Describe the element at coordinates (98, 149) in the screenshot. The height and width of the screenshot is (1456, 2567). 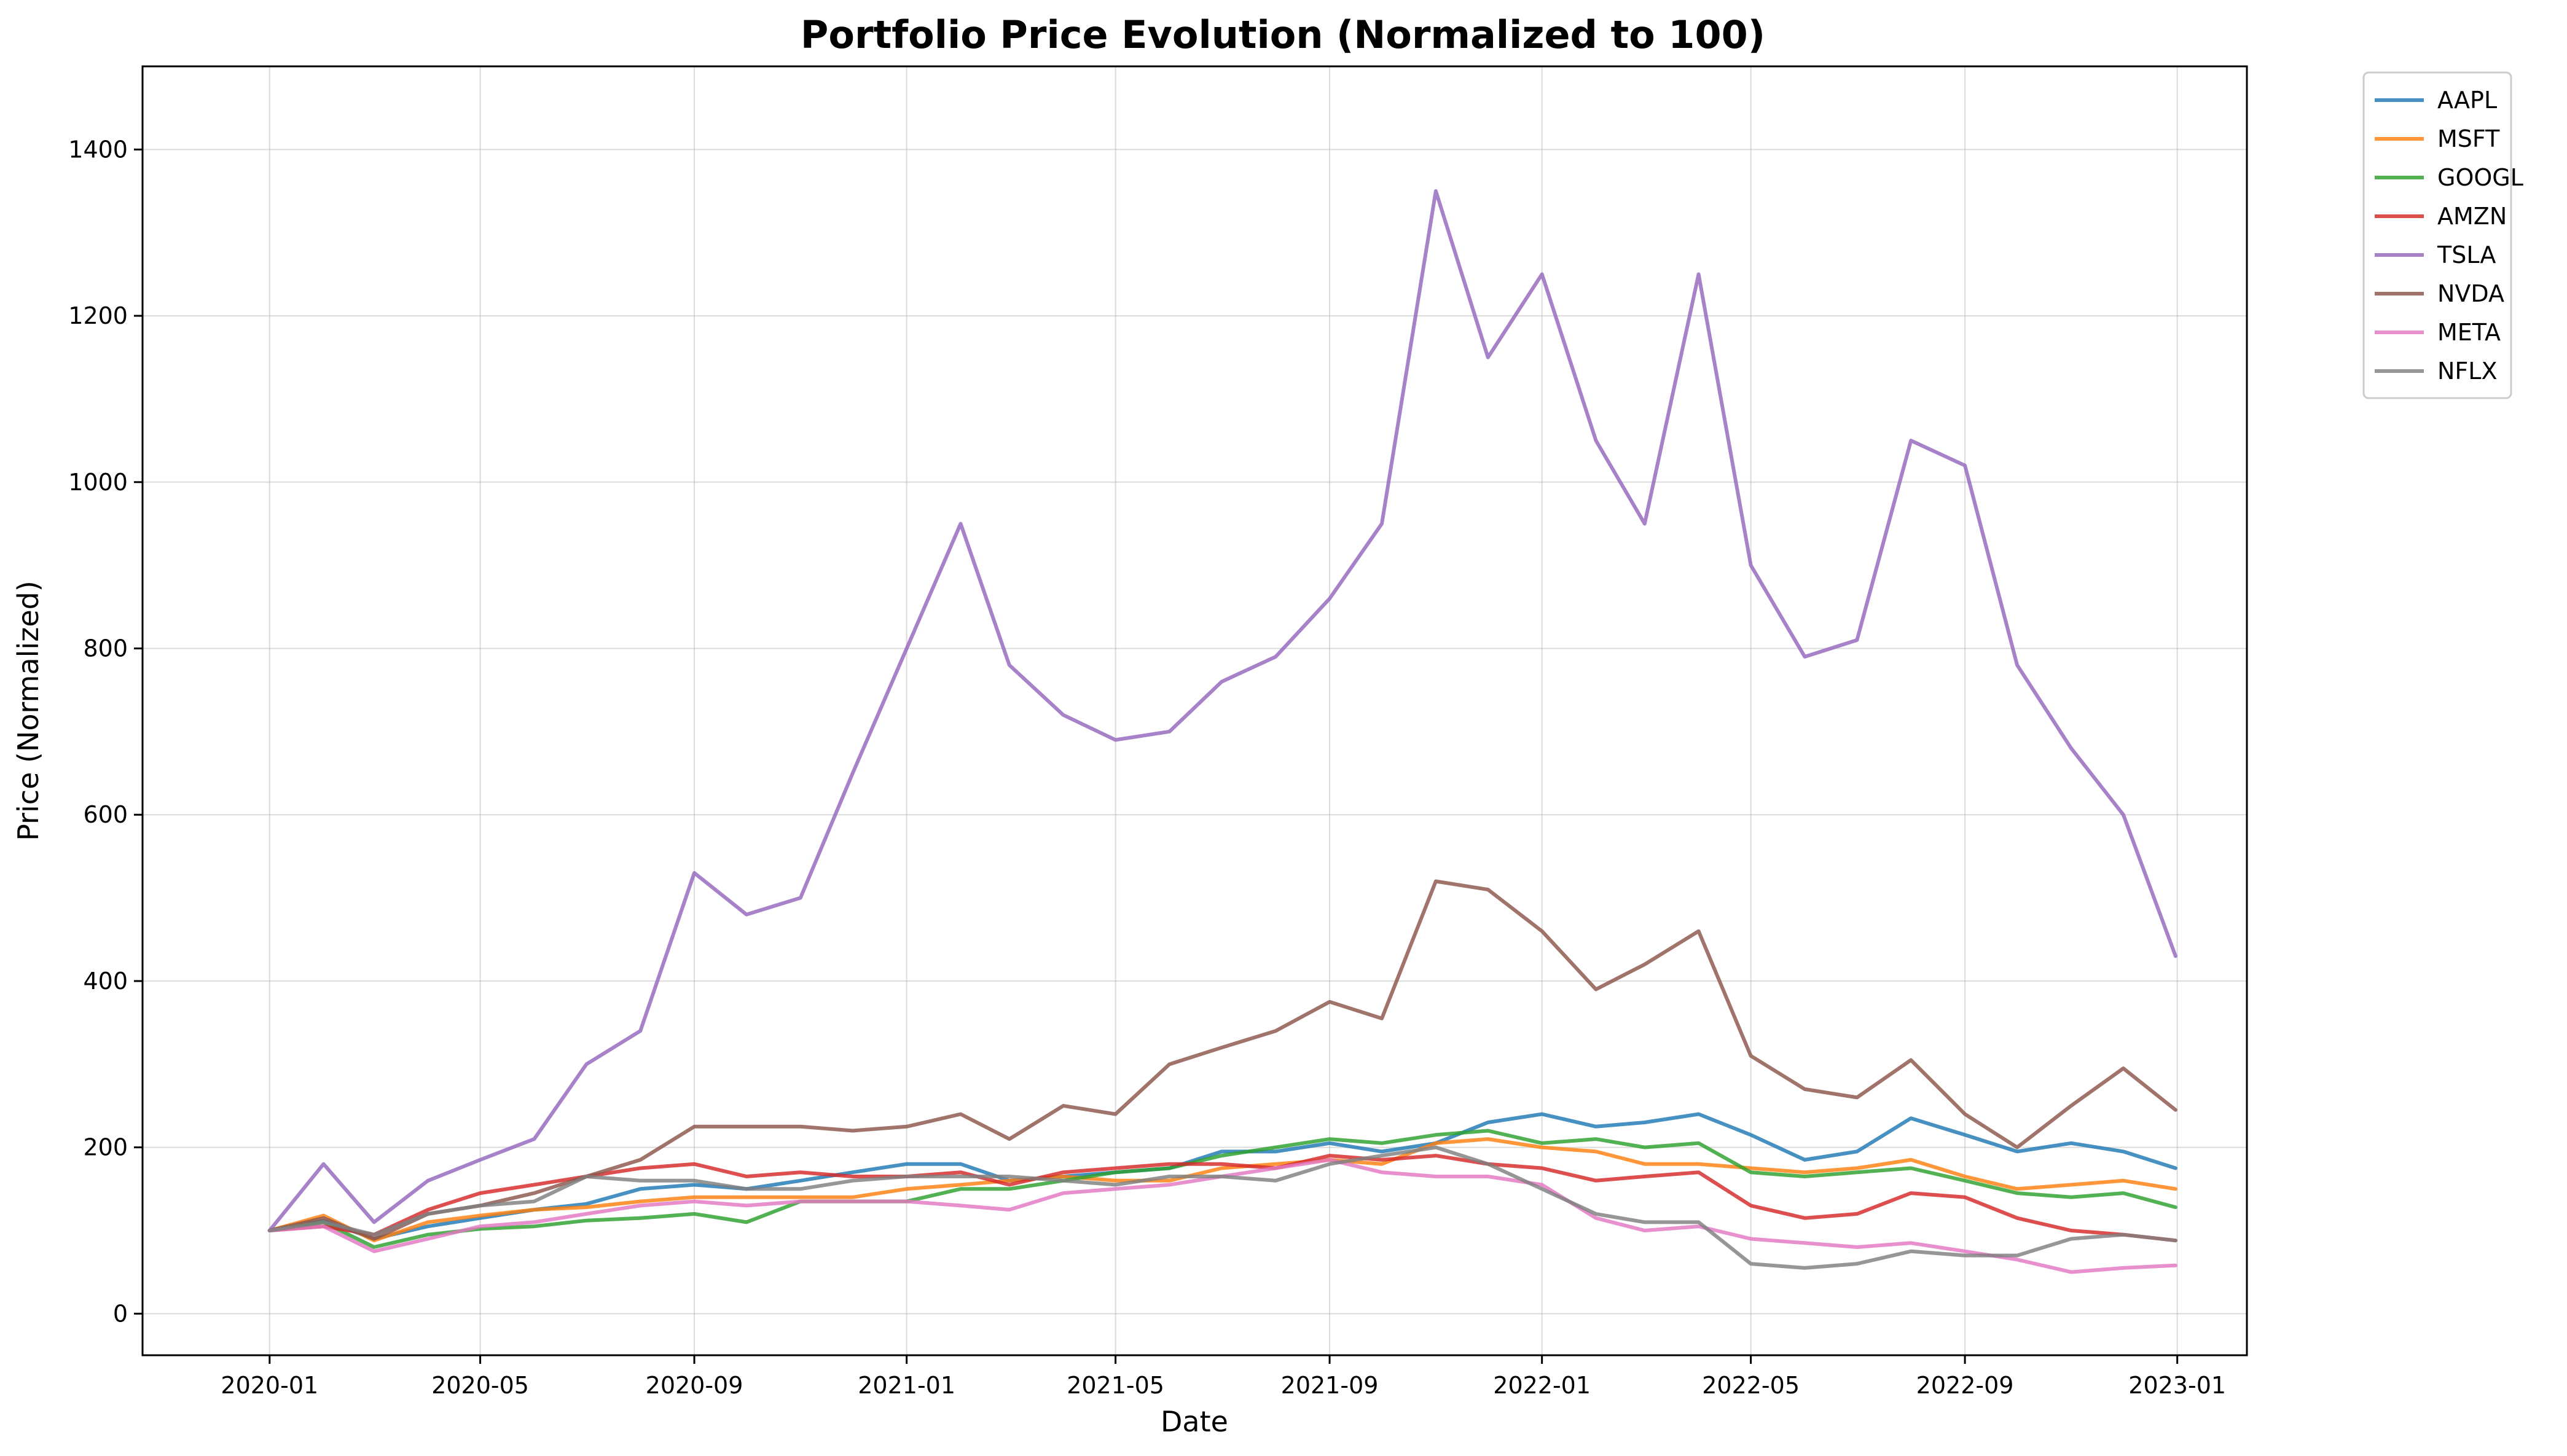
I see `y-tick-label: 1400` at that location.